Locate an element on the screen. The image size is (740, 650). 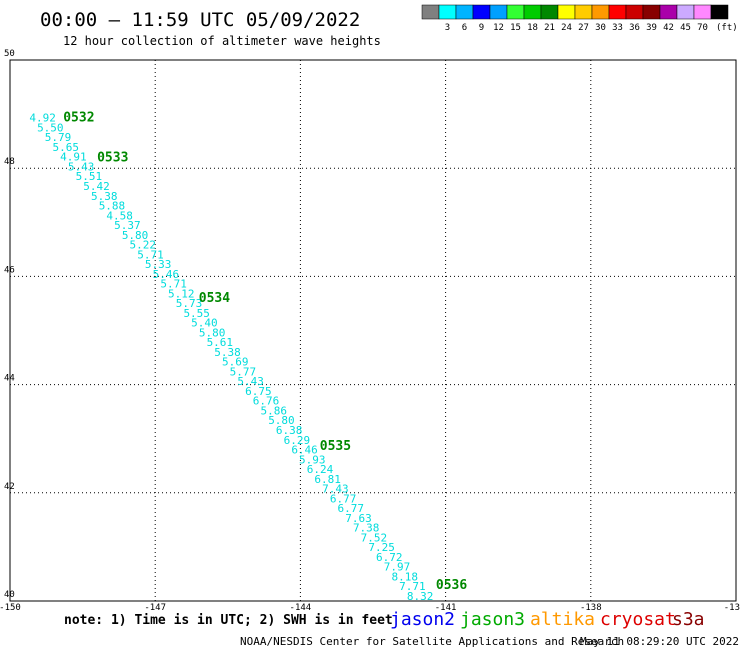
lon-tick-label: -150 is located at coordinates (10, 608).